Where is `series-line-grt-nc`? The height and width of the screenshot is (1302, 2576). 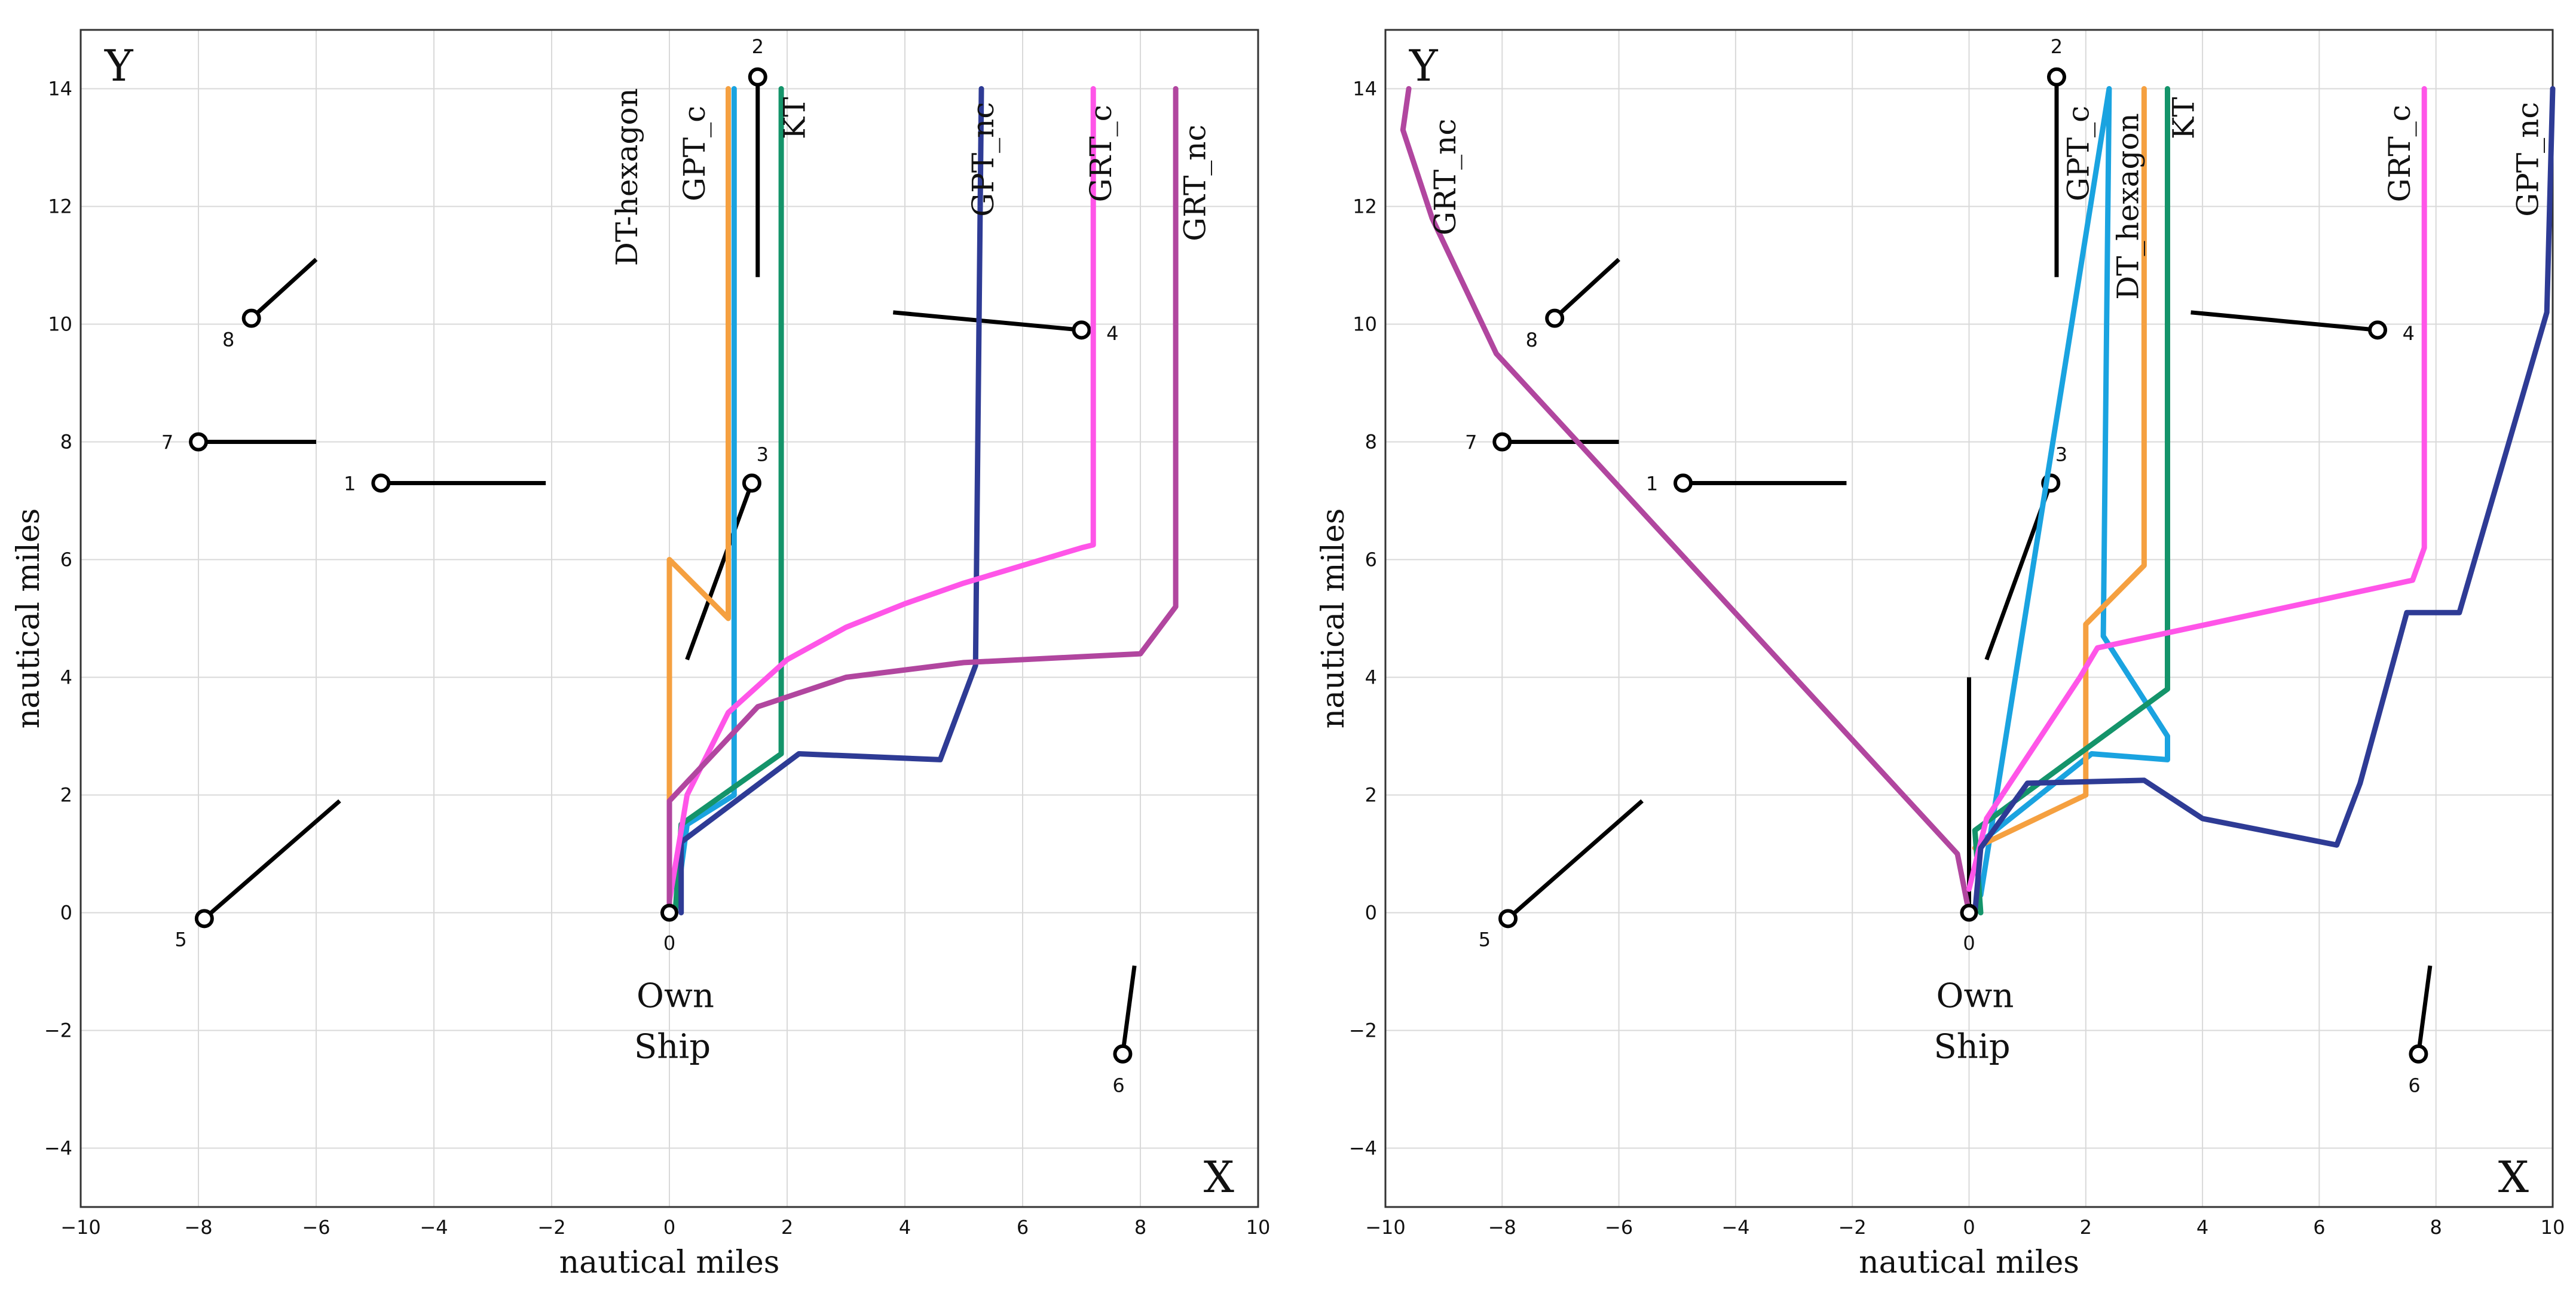 series-line-grt-nc is located at coordinates (922, 500).